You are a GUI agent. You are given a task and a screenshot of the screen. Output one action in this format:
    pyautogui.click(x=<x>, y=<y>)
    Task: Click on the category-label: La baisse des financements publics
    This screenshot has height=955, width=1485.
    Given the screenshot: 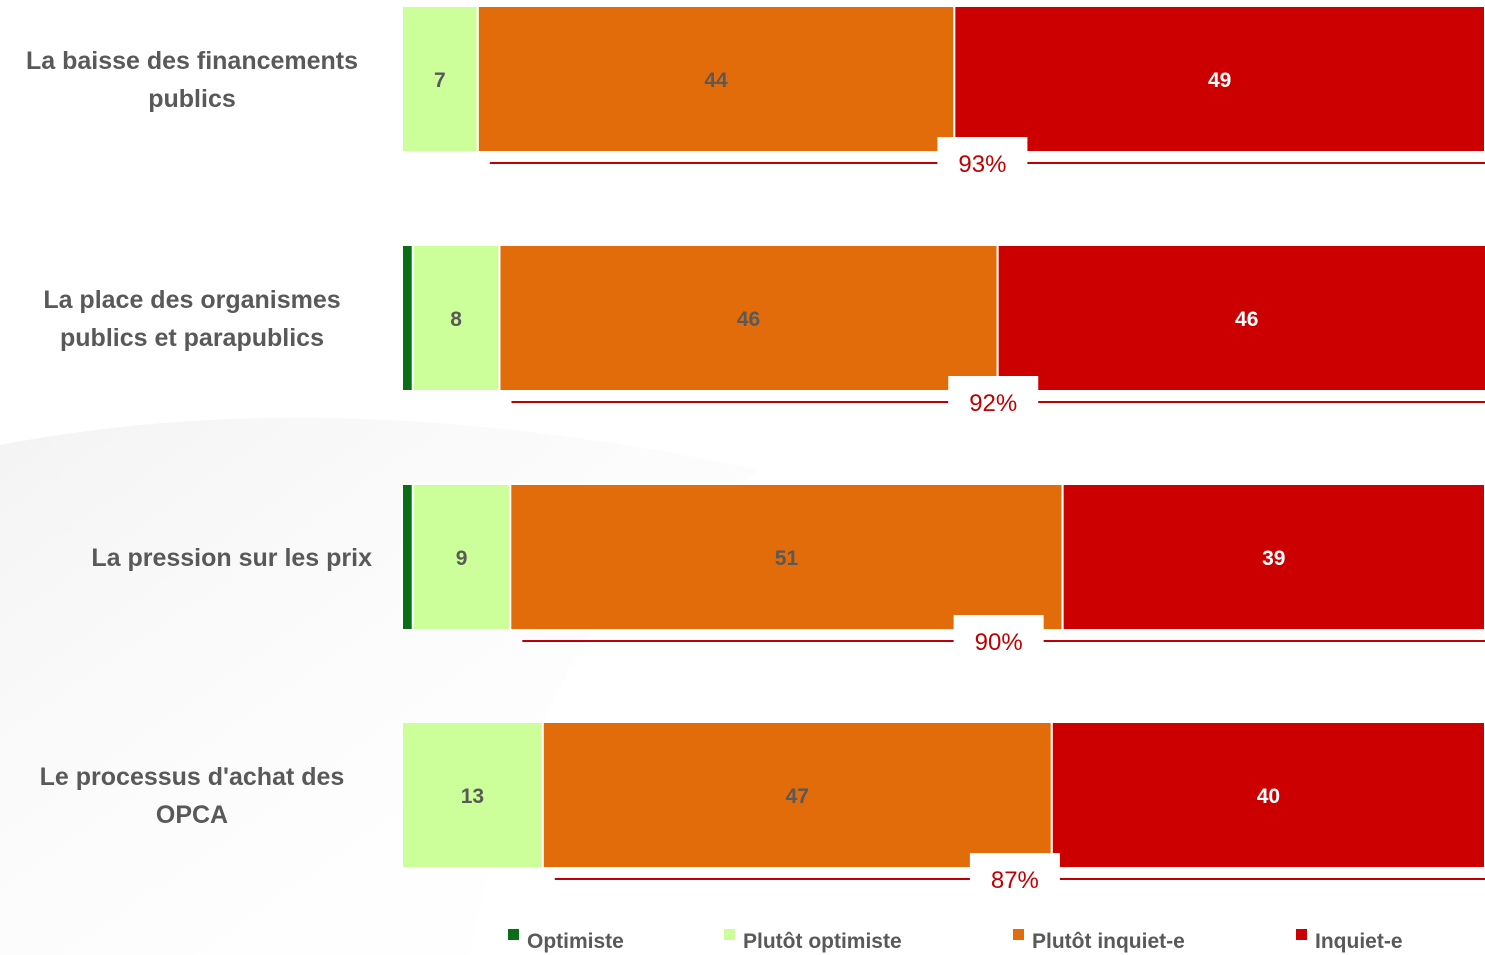 What is the action you would take?
    pyautogui.click(x=192, y=80)
    